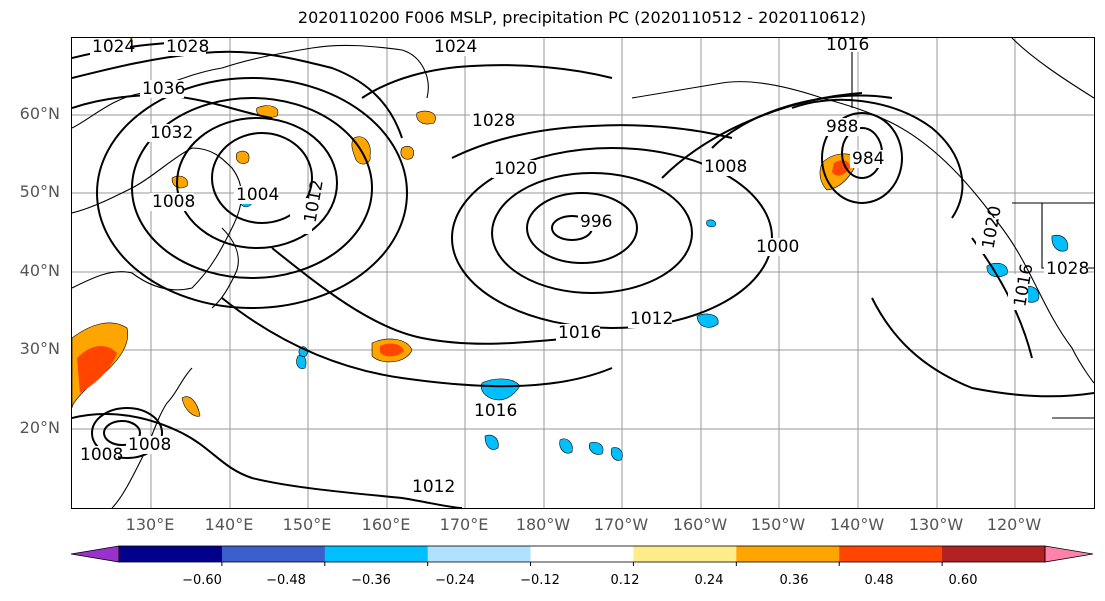 This screenshot has height=601, width=1105. Describe the element at coordinates (202, 580) in the screenshot. I see `colorbar-tick-label: −0.60` at that location.